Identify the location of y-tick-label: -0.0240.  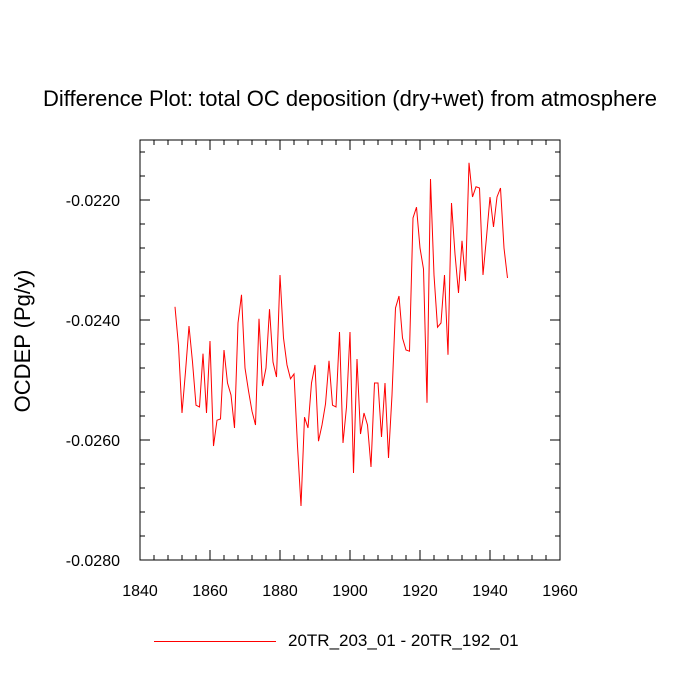
(93, 321).